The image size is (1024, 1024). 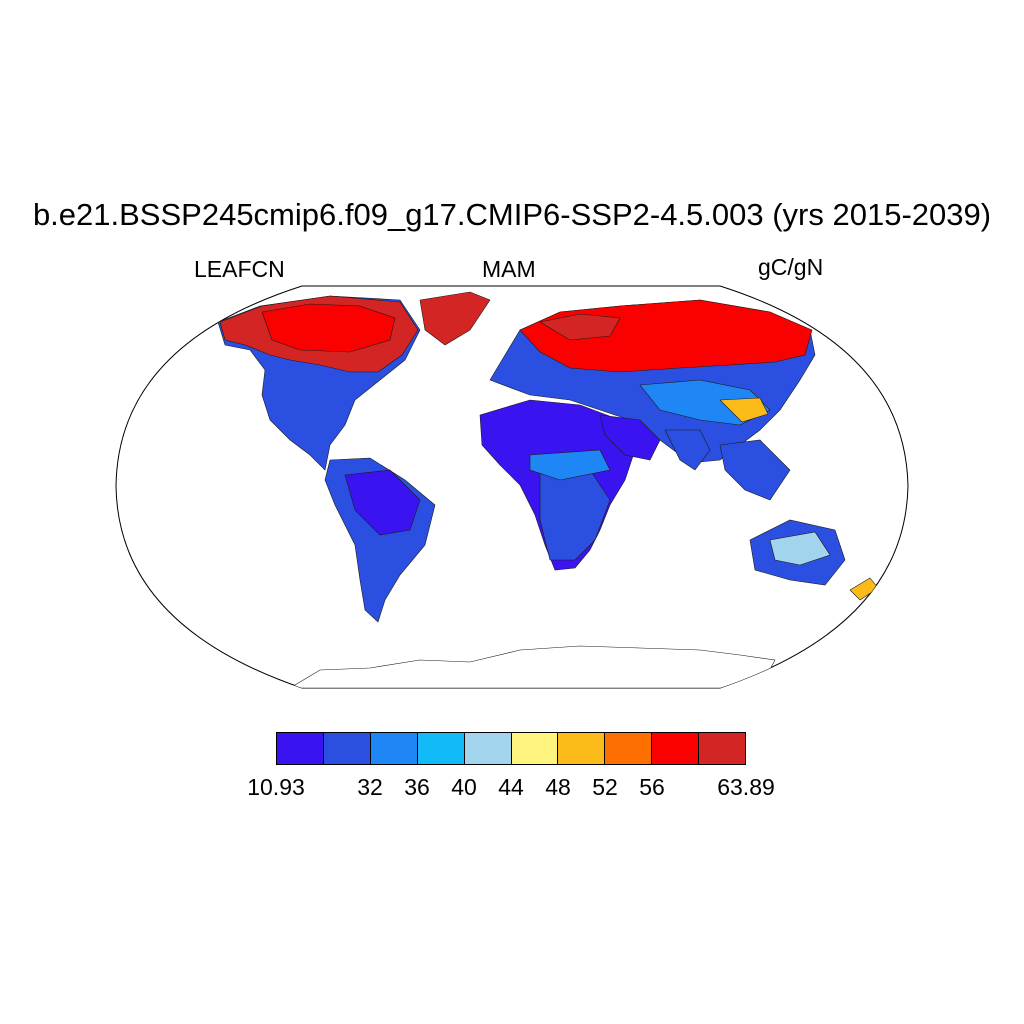 I want to click on arabia, so click(x=630, y=437).